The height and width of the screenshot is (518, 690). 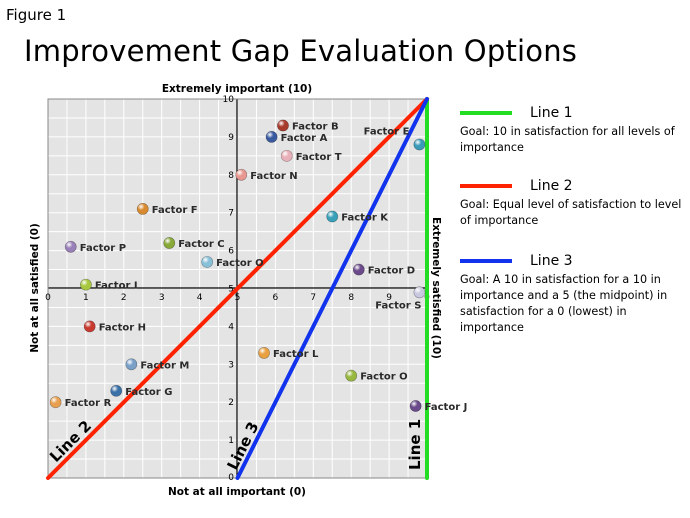 I want to click on x-axis-bottom-label: Not at all important (0), so click(x=237, y=492).